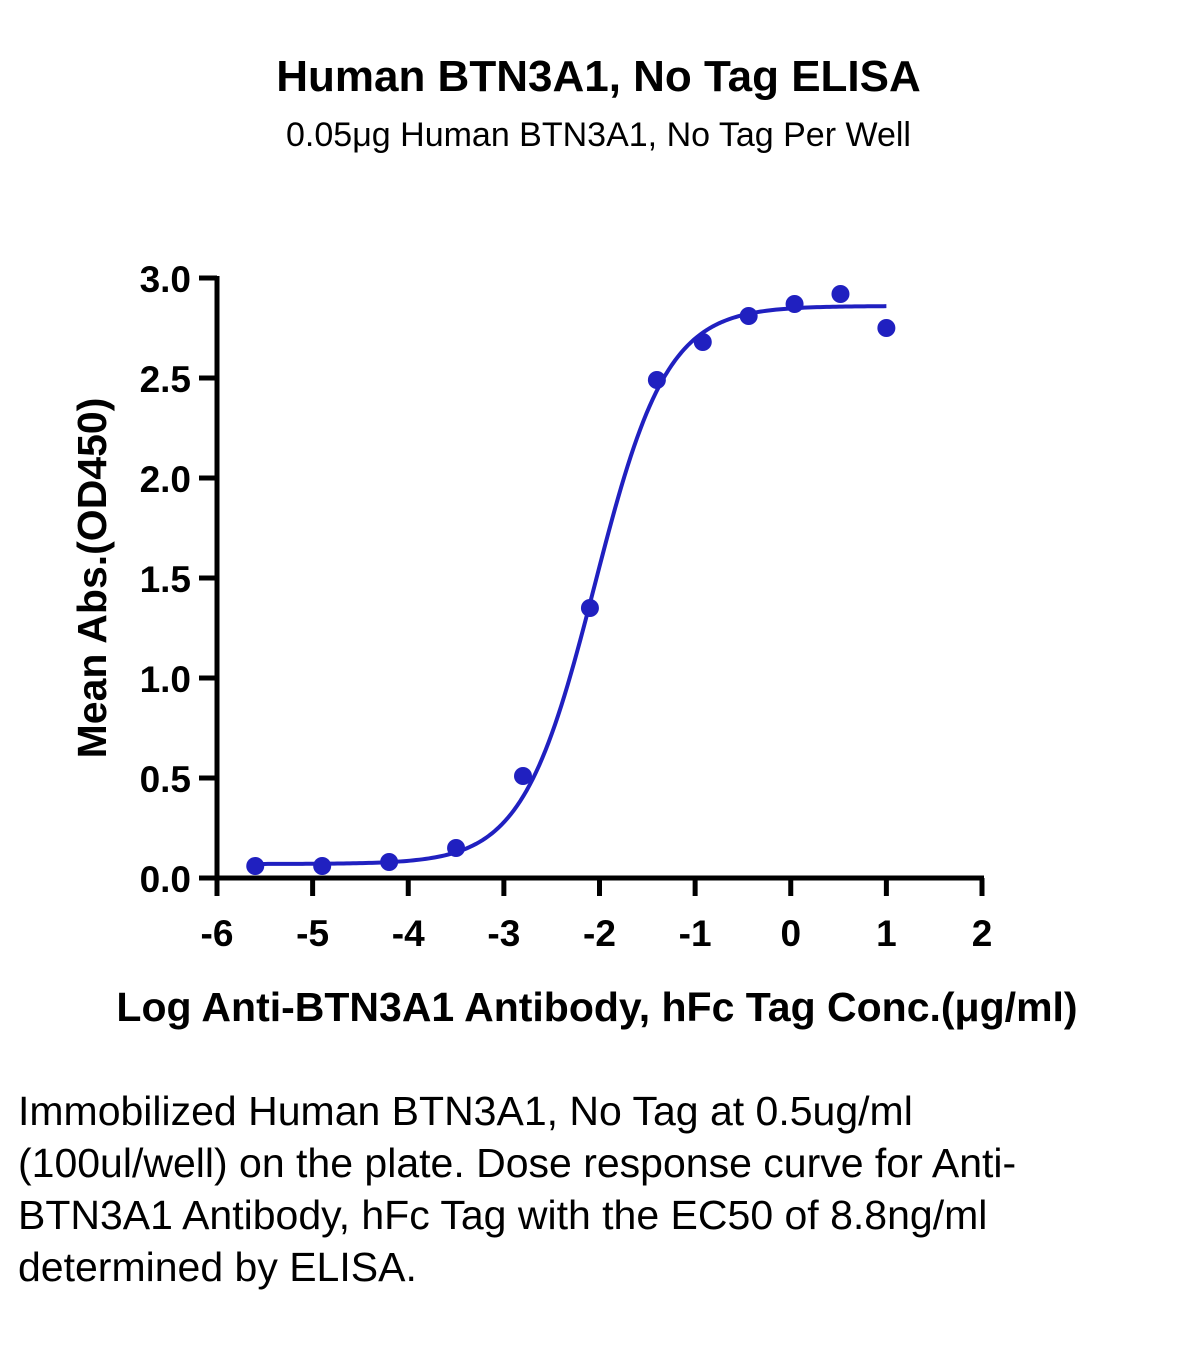  I want to click on x-tick-label: -1, so click(695, 933).